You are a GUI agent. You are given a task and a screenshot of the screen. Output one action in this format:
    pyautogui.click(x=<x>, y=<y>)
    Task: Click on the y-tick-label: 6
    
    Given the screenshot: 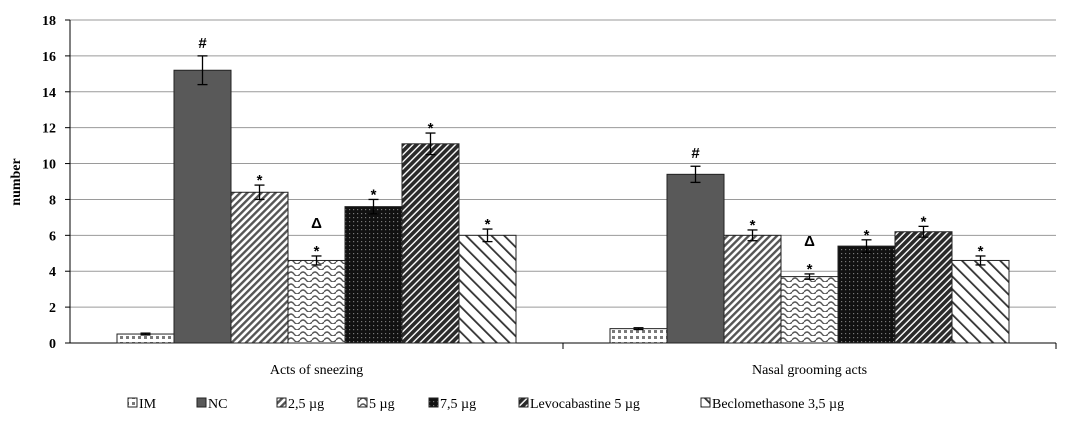 What is the action you would take?
    pyautogui.click(x=52, y=236)
    